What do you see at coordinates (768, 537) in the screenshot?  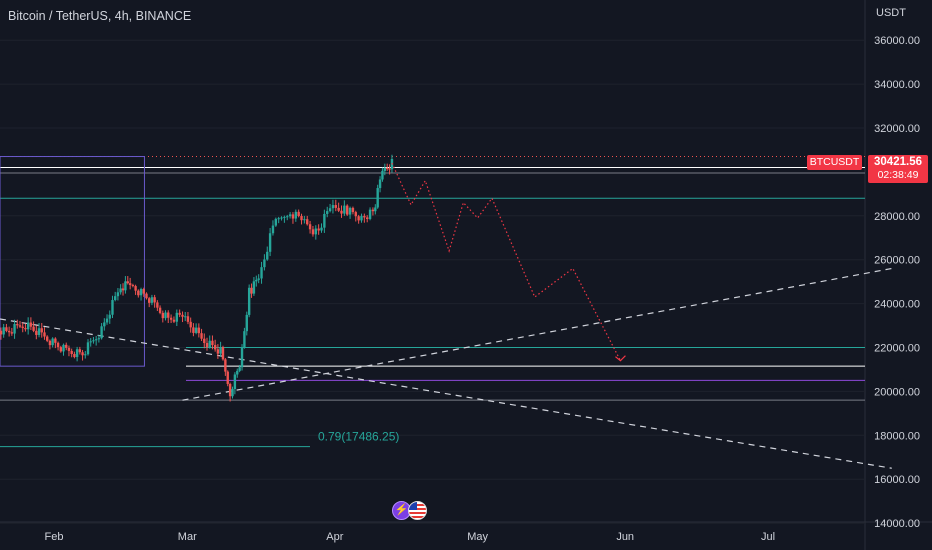 I see `time-tick-label: Jul` at bounding box center [768, 537].